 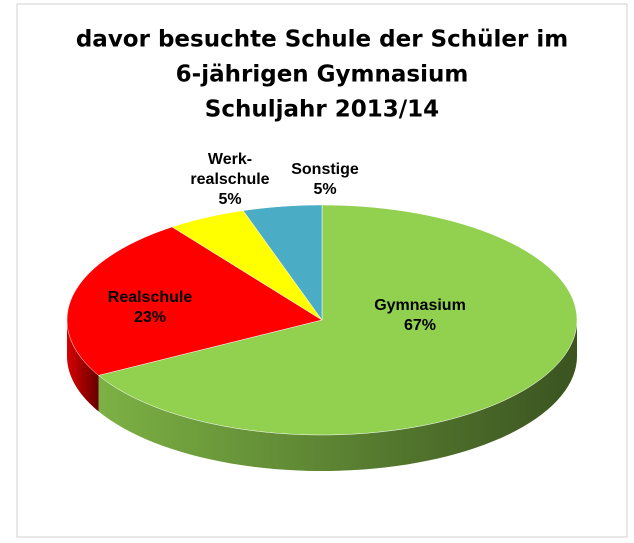 I want to click on chart-title: davor besuchte Schule der Schüler im, so click(x=322, y=40).